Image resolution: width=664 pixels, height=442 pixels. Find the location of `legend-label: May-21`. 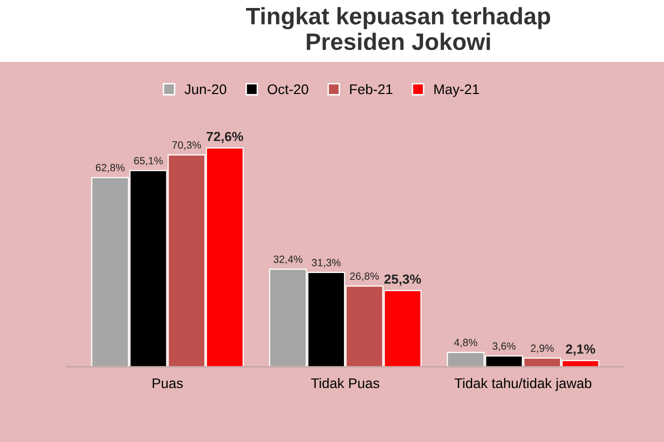

legend-label: May-21 is located at coordinates (456, 90).